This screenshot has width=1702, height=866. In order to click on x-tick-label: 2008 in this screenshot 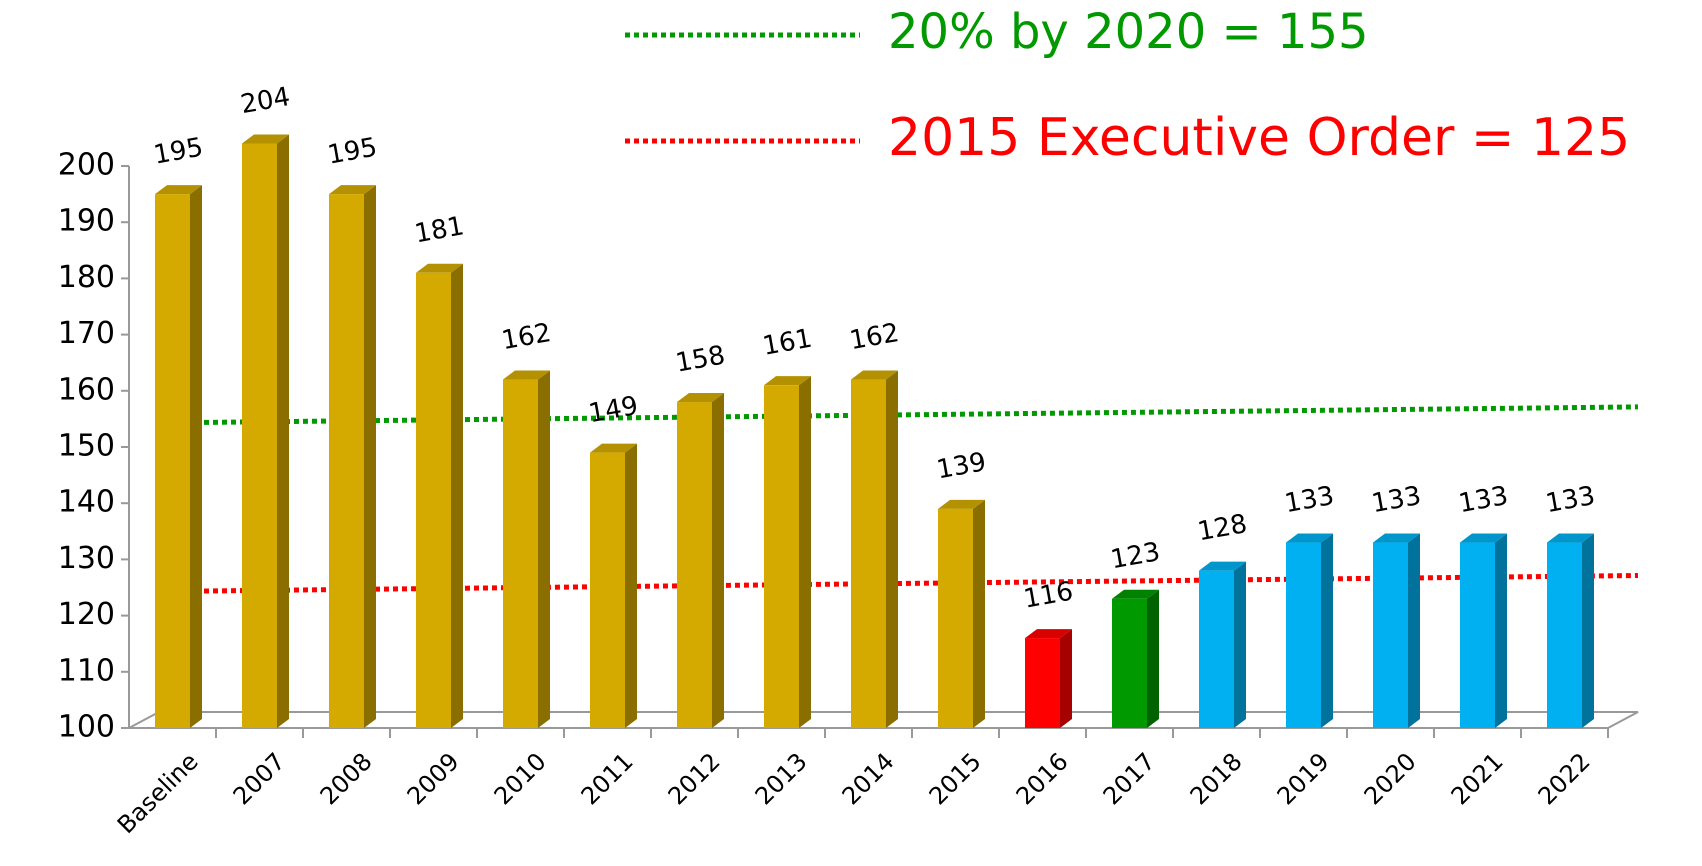, I will do `click(346, 778)`.